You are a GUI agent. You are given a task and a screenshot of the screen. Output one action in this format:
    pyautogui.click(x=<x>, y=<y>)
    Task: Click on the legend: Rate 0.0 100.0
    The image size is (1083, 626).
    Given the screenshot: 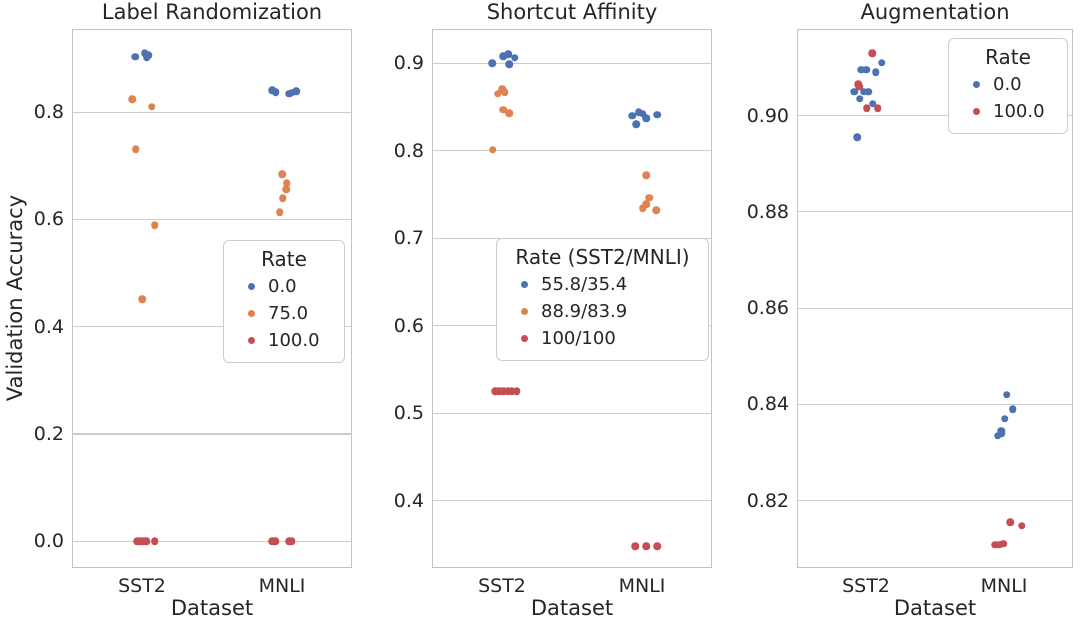 What is the action you would take?
    pyautogui.click(x=1008, y=86)
    